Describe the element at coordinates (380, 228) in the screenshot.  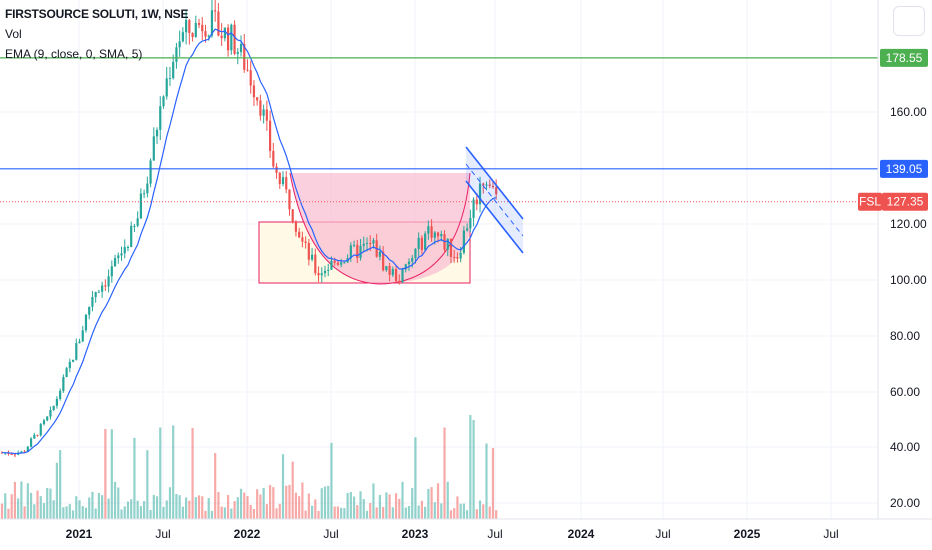
I see `cup-fill` at that location.